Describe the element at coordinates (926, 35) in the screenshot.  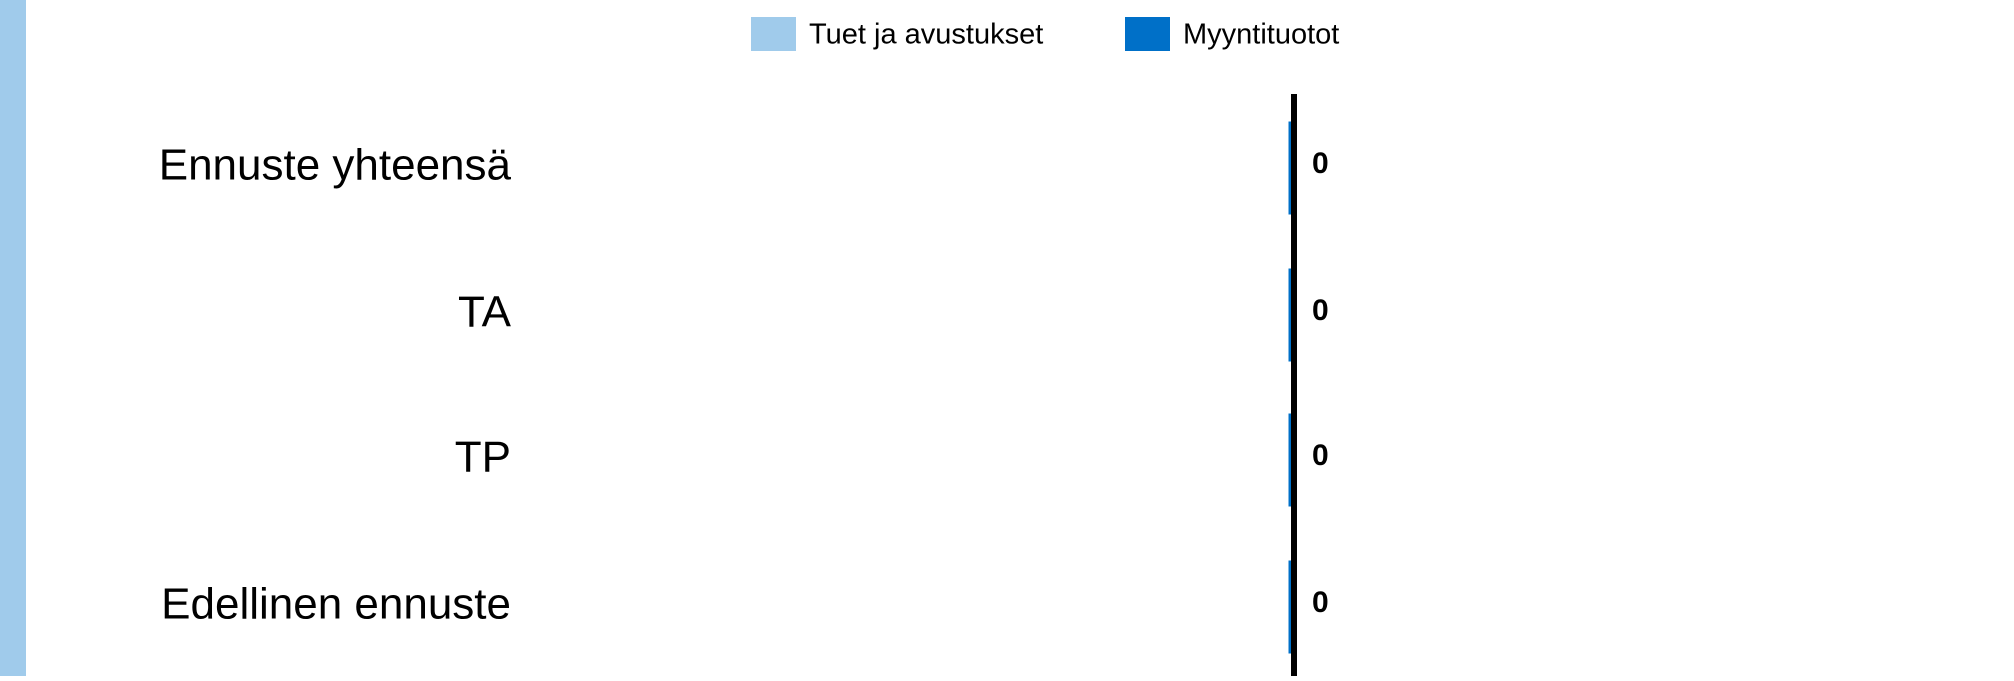
I see `legend-label: Tuet ja avustukset` at that location.